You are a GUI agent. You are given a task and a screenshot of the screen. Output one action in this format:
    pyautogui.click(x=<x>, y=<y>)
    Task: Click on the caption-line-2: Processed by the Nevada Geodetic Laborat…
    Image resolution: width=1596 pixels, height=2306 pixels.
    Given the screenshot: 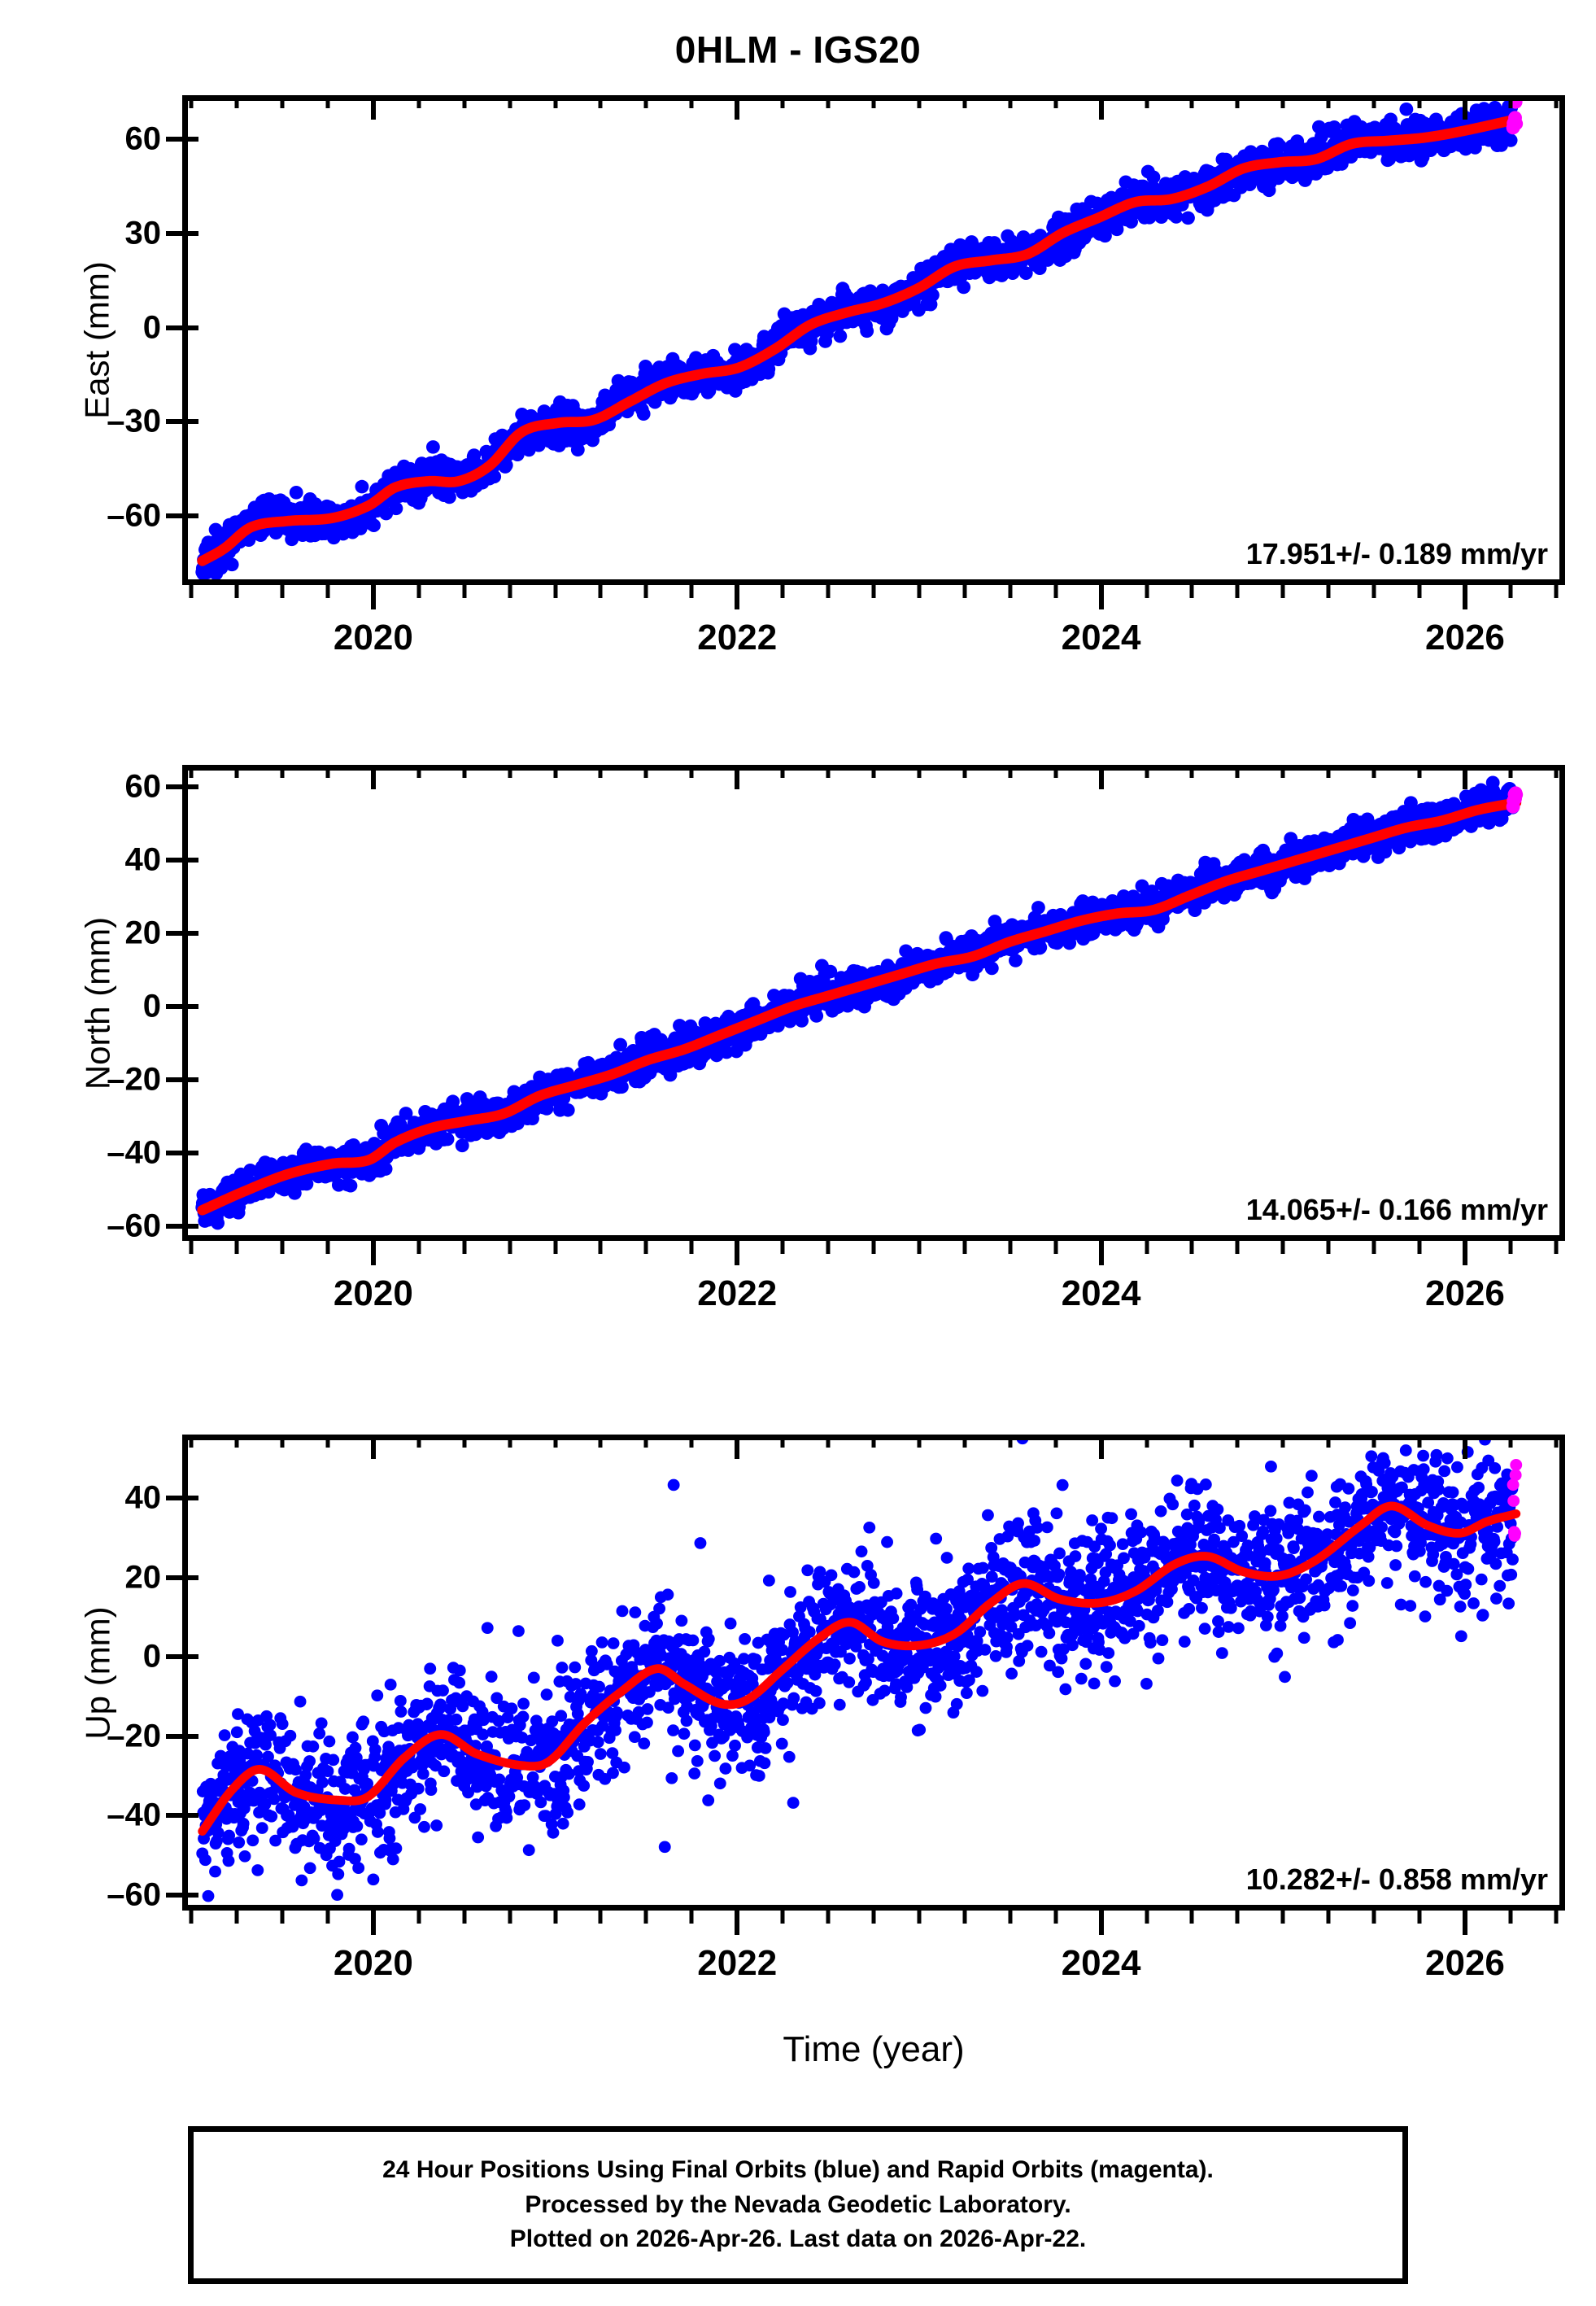 What is the action you would take?
    pyautogui.click(x=798, y=2204)
    